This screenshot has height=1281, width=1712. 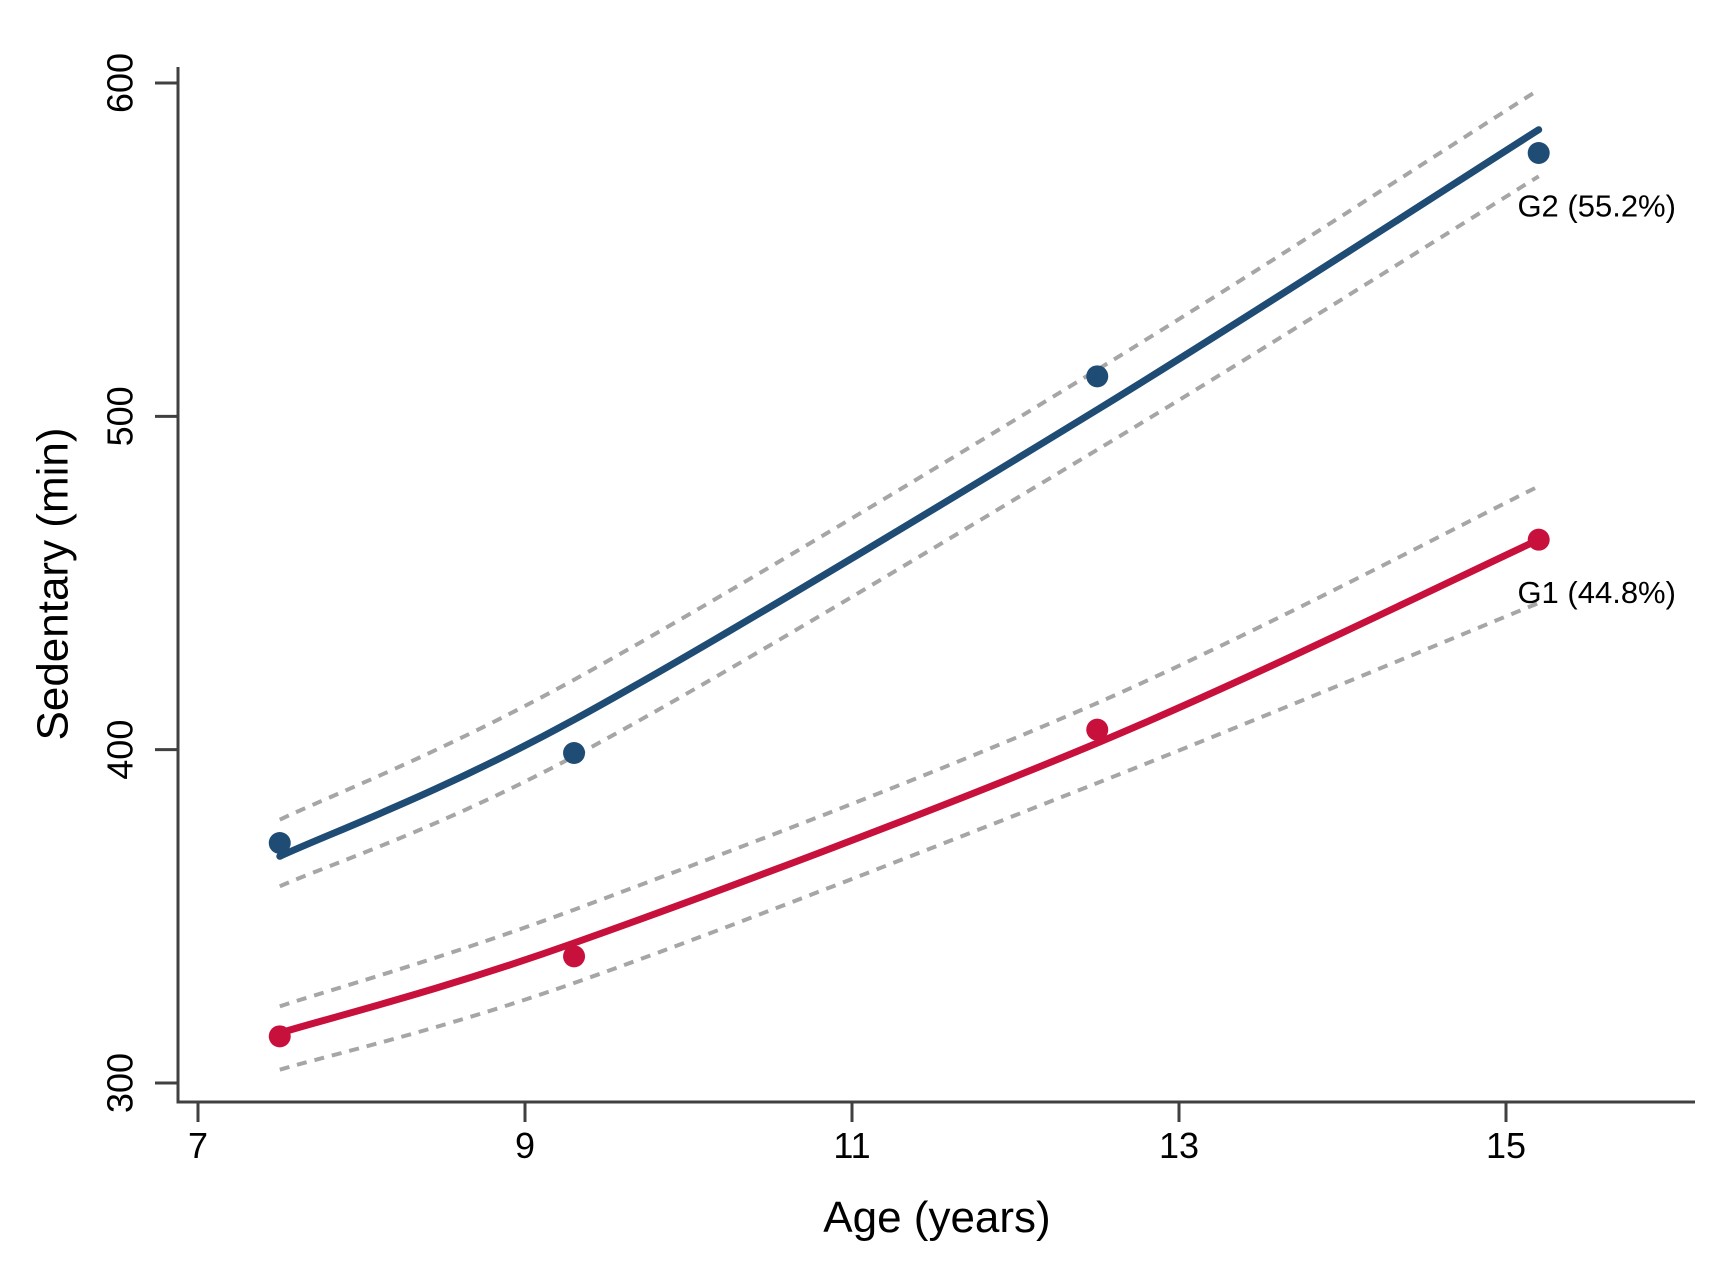 I want to click on x-tick-label: 7, so click(x=198, y=1145).